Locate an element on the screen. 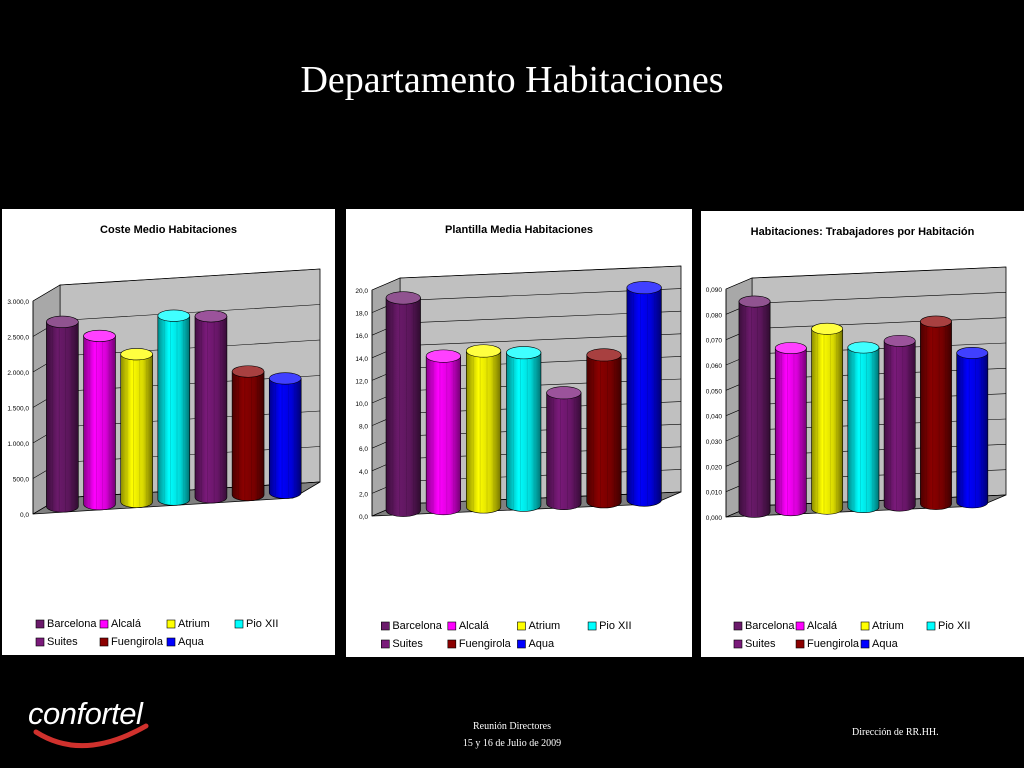  chart-title: Coste Medio Habitaciones is located at coordinates (168, 230).